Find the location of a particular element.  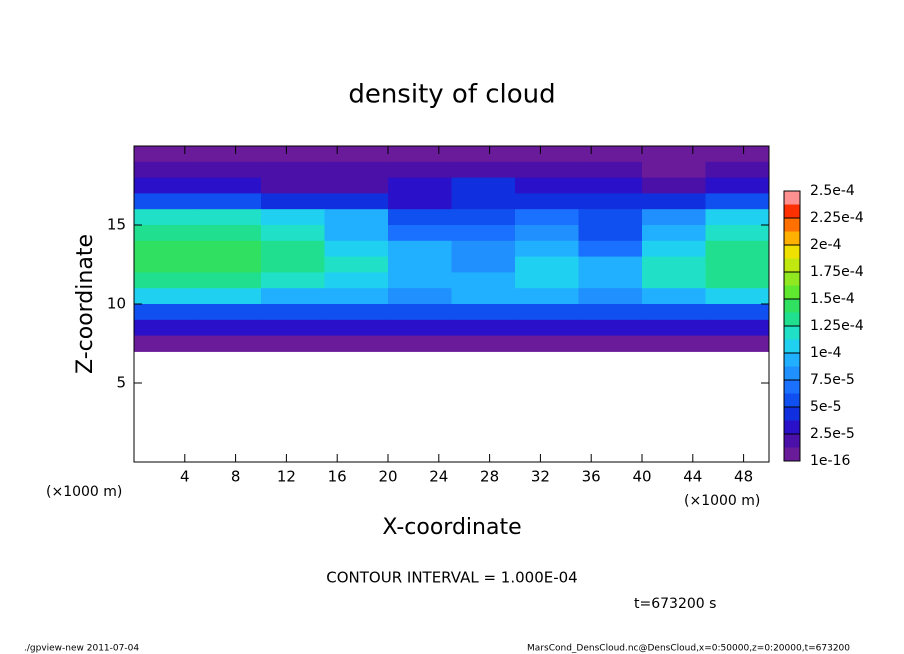

y-unit: (×1000 m) is located at coordinates (84, 492).